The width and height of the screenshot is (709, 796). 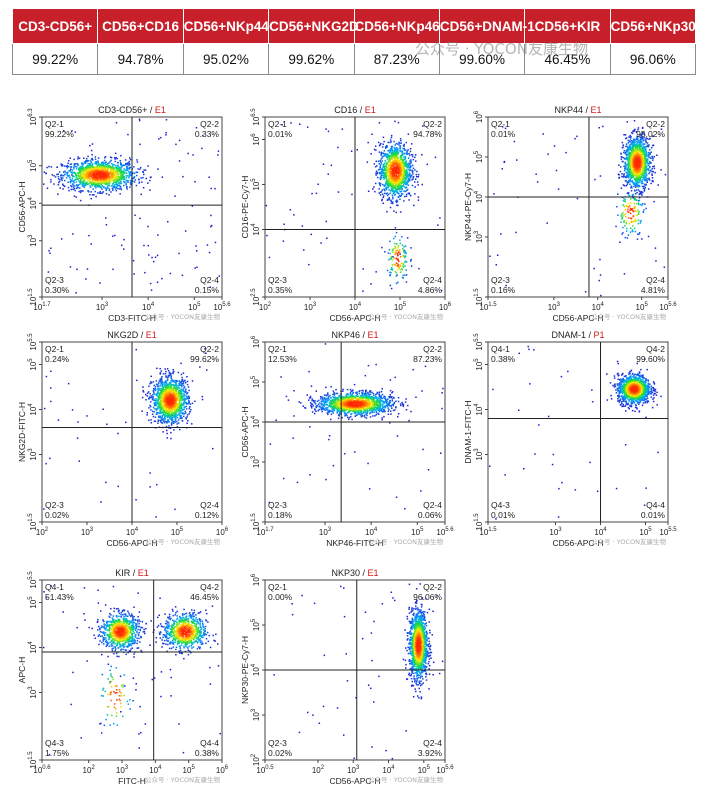 I want to click on x-tick-label: 103, so click(x=310, y=307).